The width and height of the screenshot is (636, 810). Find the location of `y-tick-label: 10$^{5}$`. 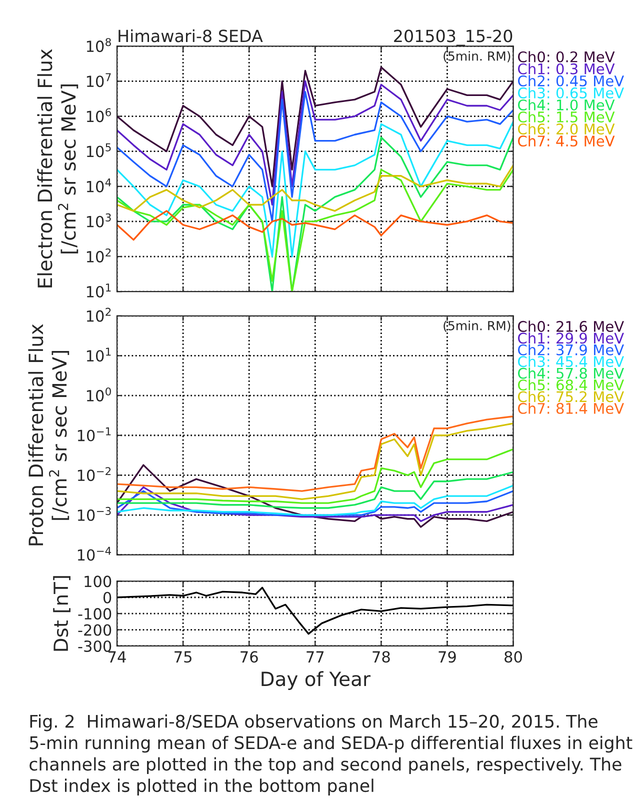

y-tick-label: 10$^{5}$ is located at coordinates (98, 150).